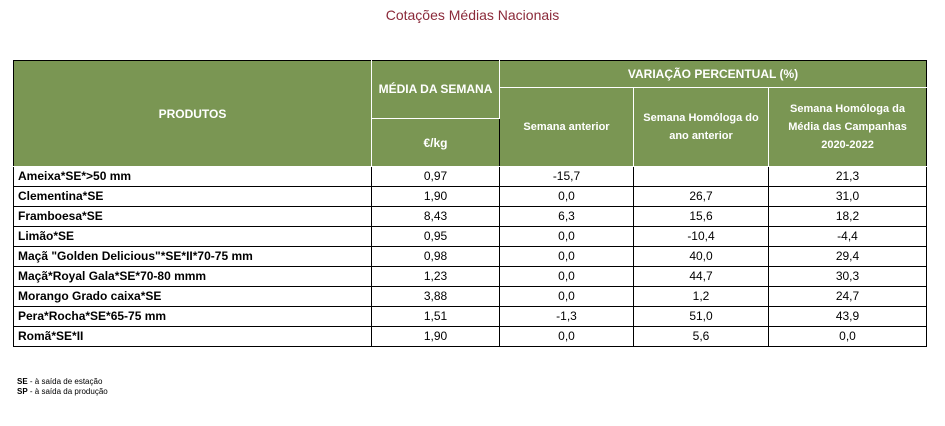 The image size is (945, 426). Describe the element at coordinates (192, 316) in the screenshot. I see `cell-produto: Pera*Rocha*SE*65-75 mm` at that location.